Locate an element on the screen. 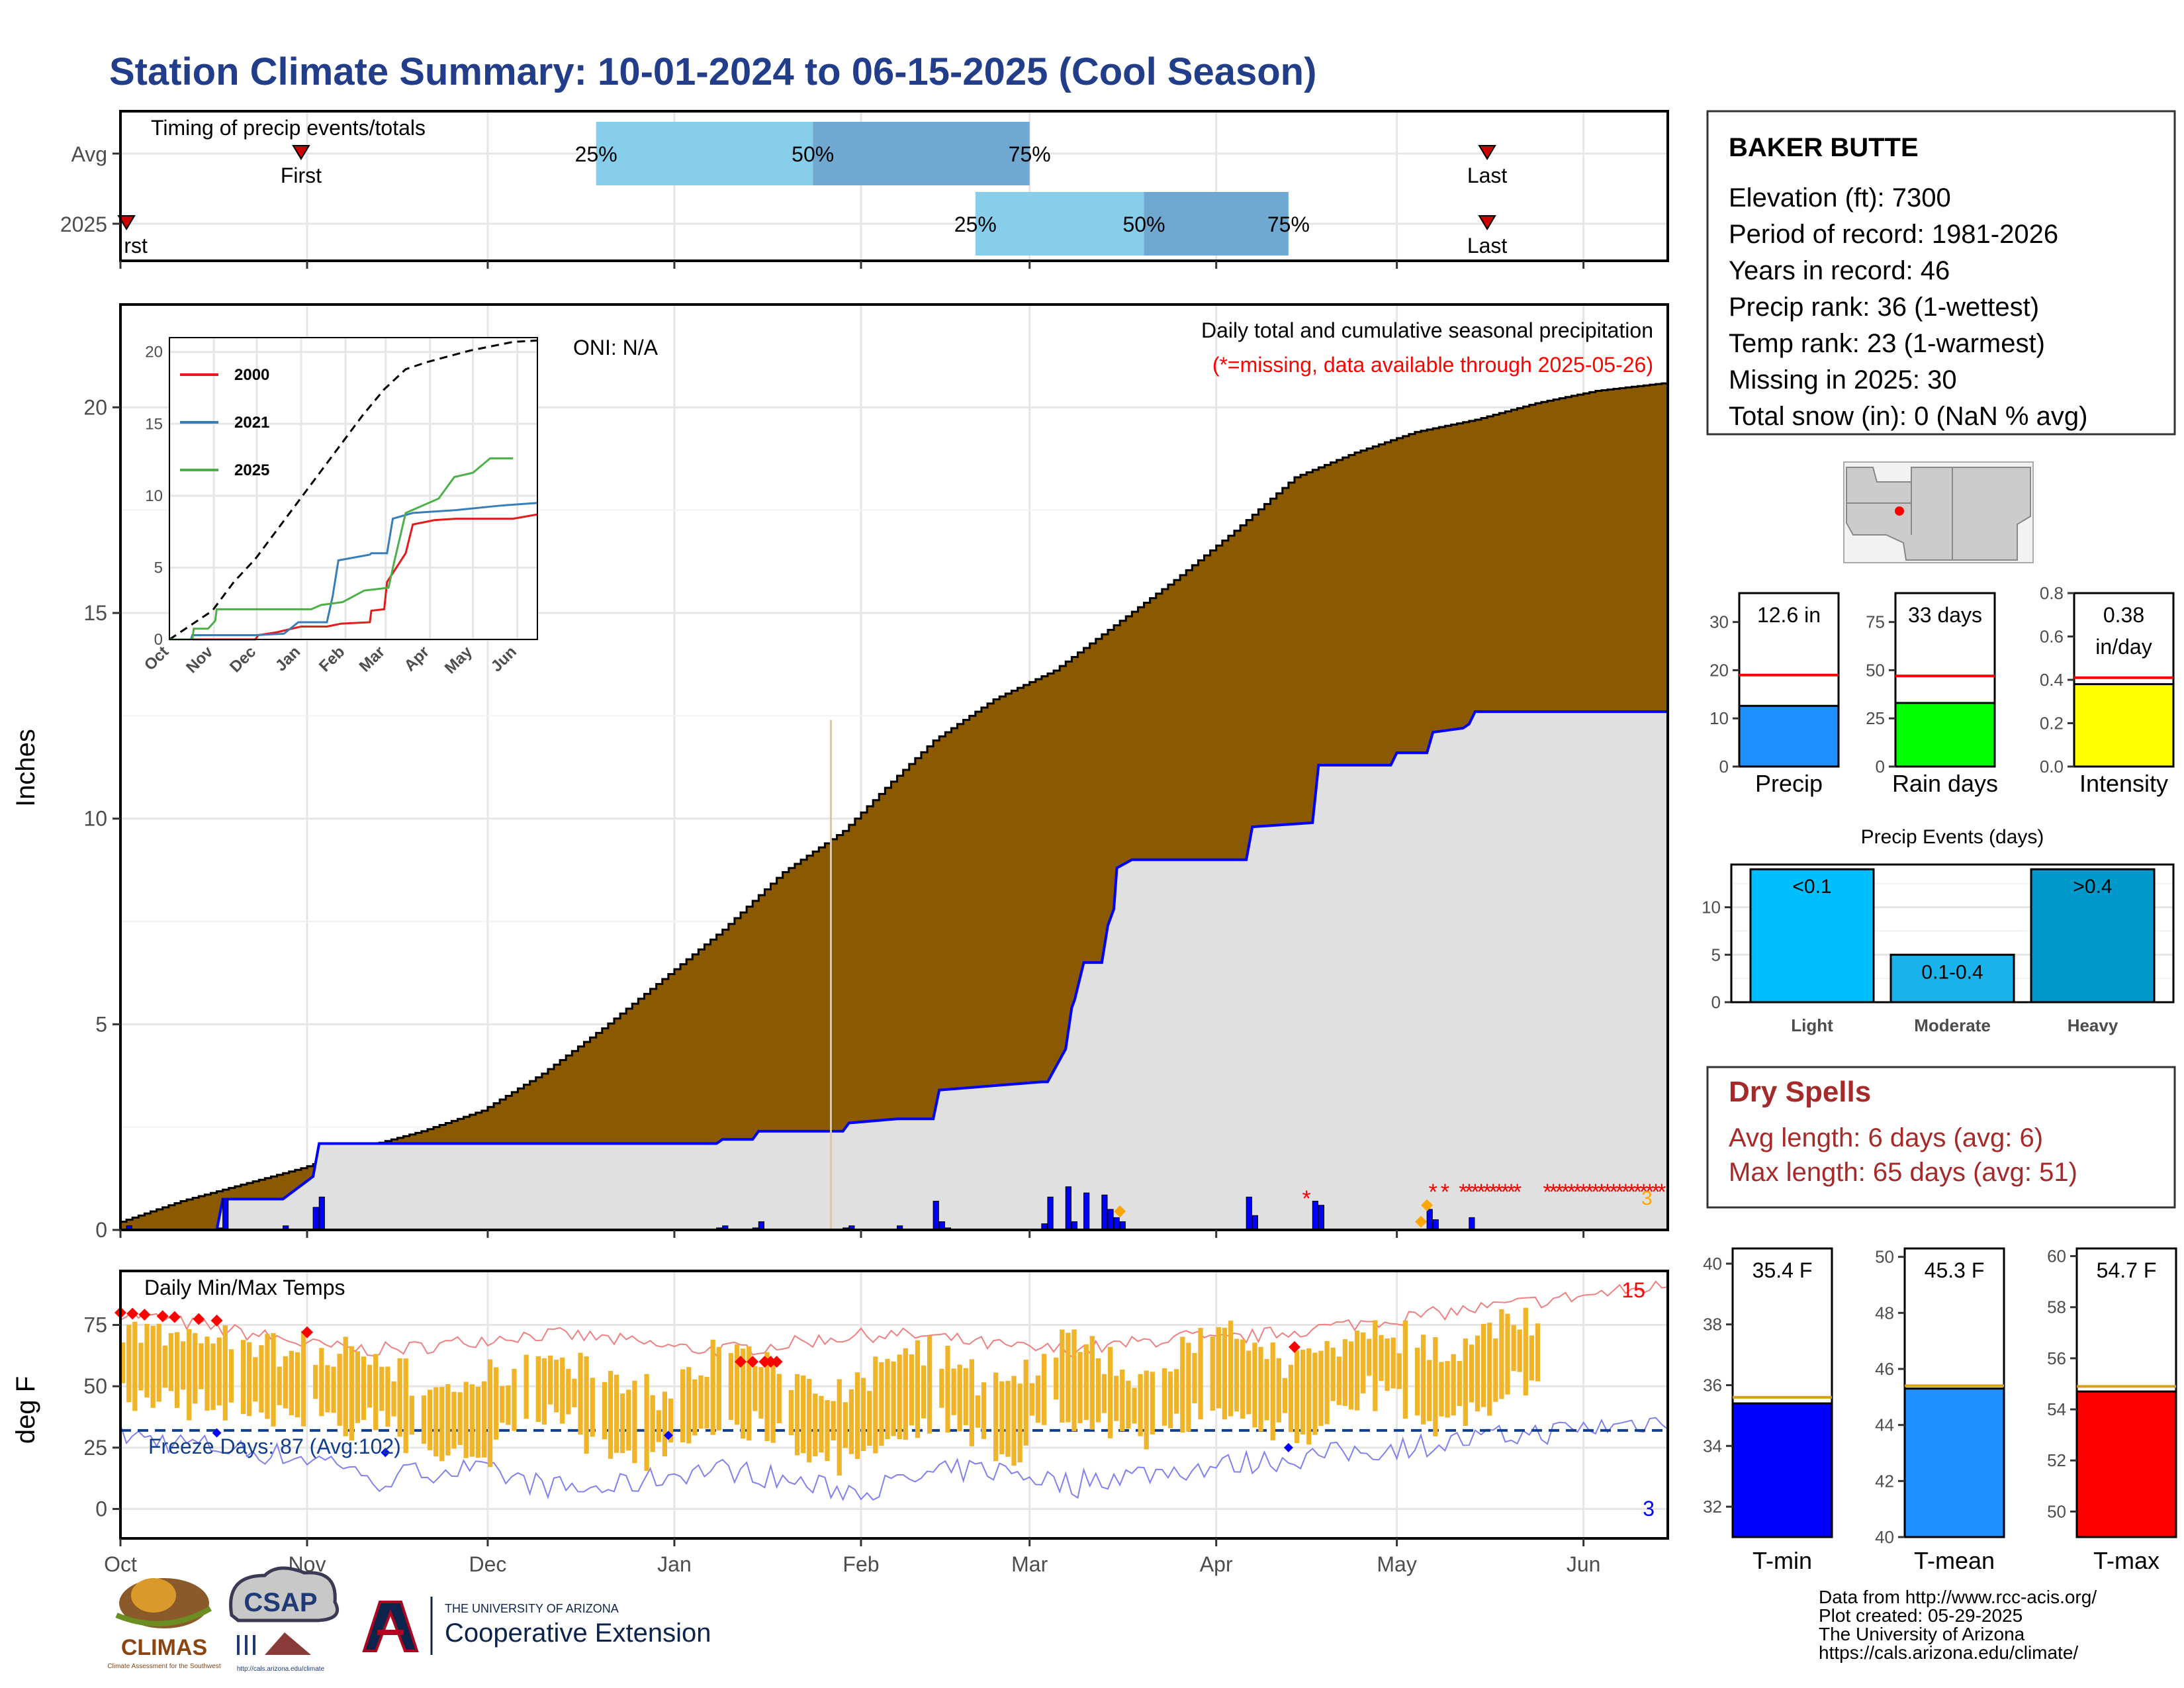 The height and width of the screenshot is (1688, 2184). record-low-marker is located at coordinates (1288, 1447).